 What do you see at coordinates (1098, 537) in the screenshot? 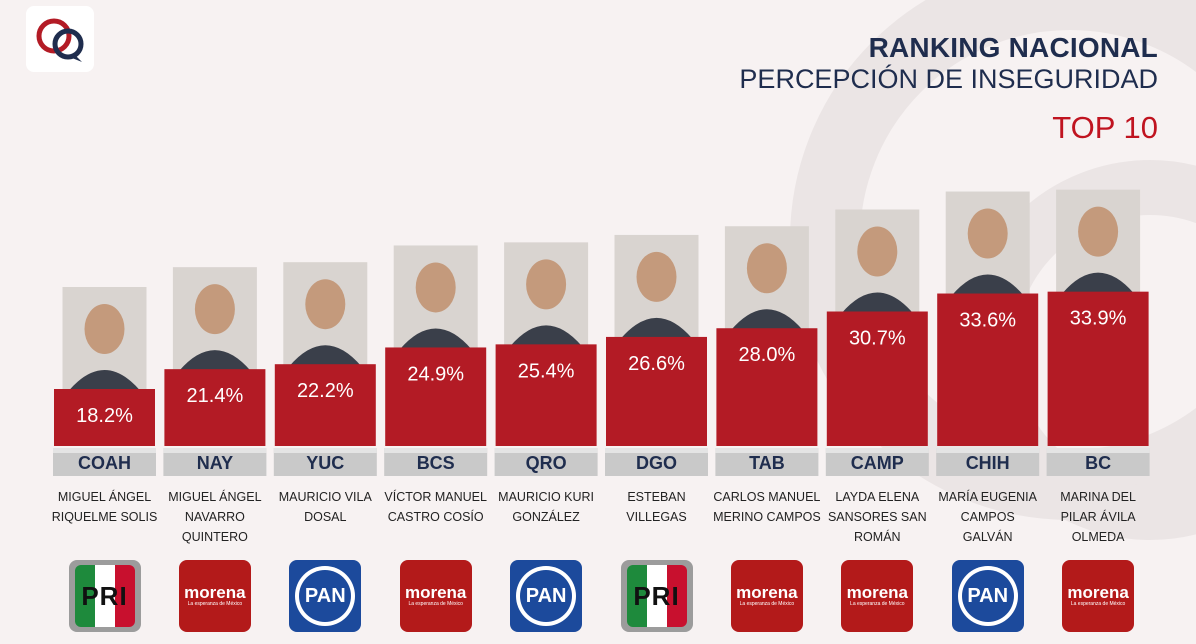
I see `governor-name-line: OLMEDA` at bounding box center [1098, 537].